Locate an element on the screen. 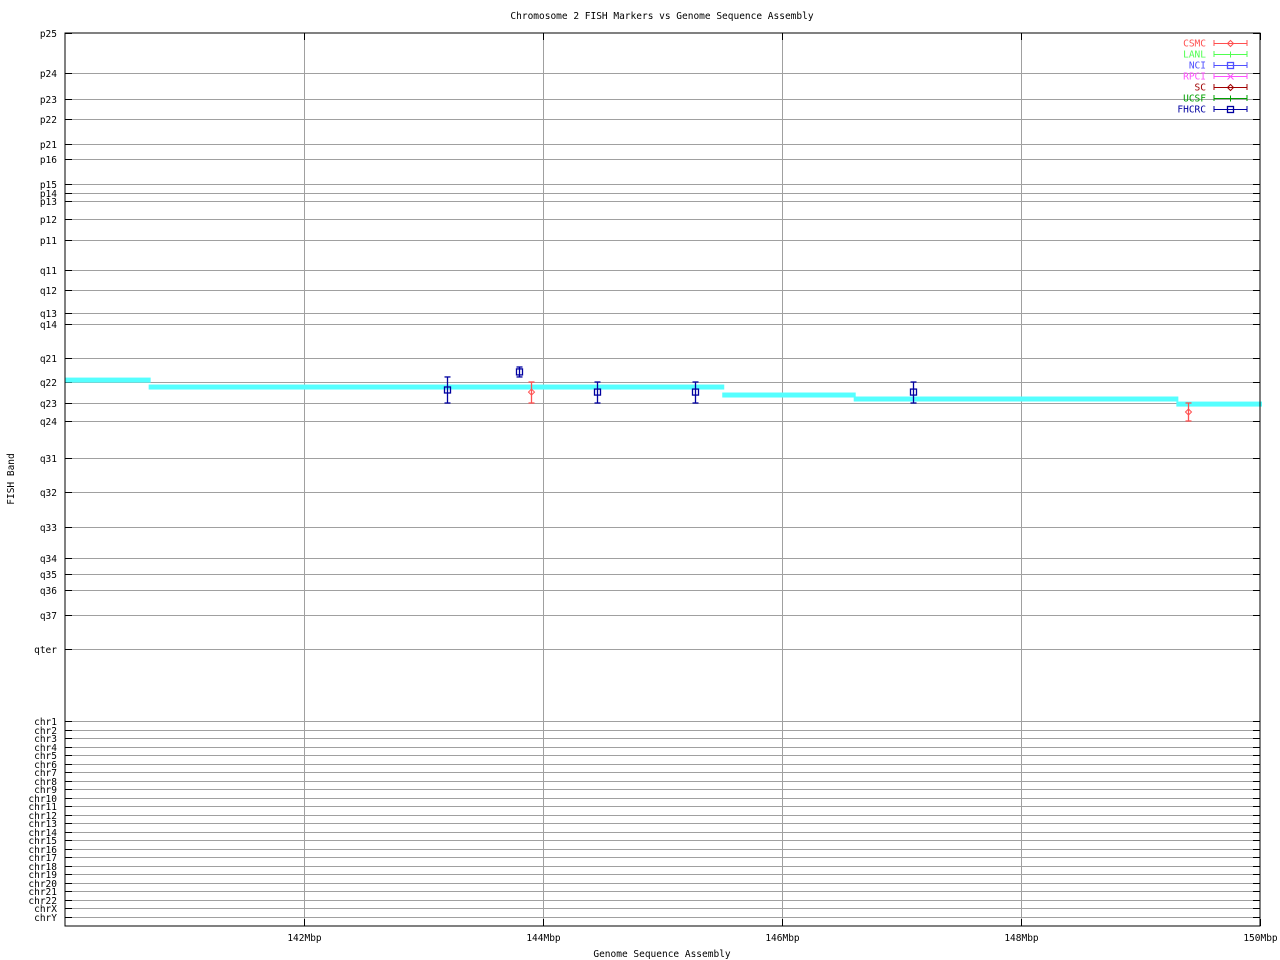 The image size is (1280, 960). y-tick-label: chr12 is located at coordinates (42, 816).